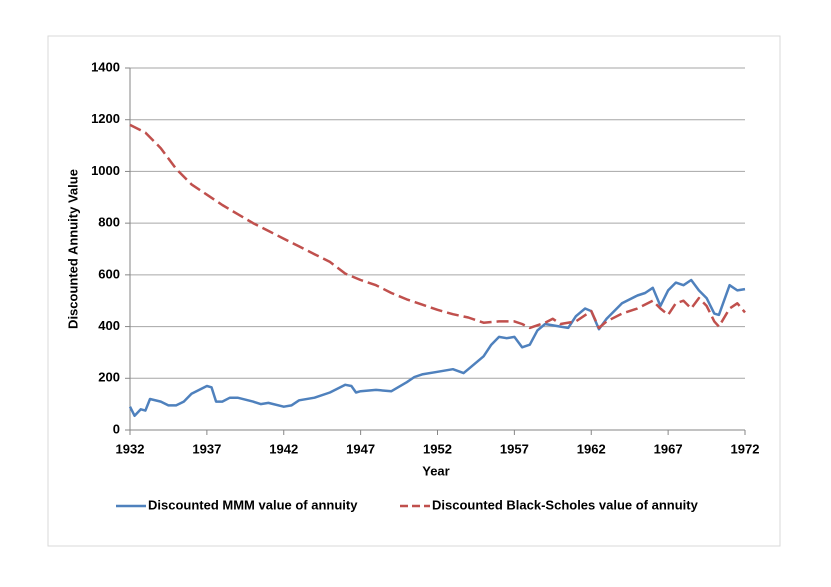  Describe the element at coordinates (253, 504) in the screenshot. I see `legend-label: Discounted MMM value of annuity` at that location.